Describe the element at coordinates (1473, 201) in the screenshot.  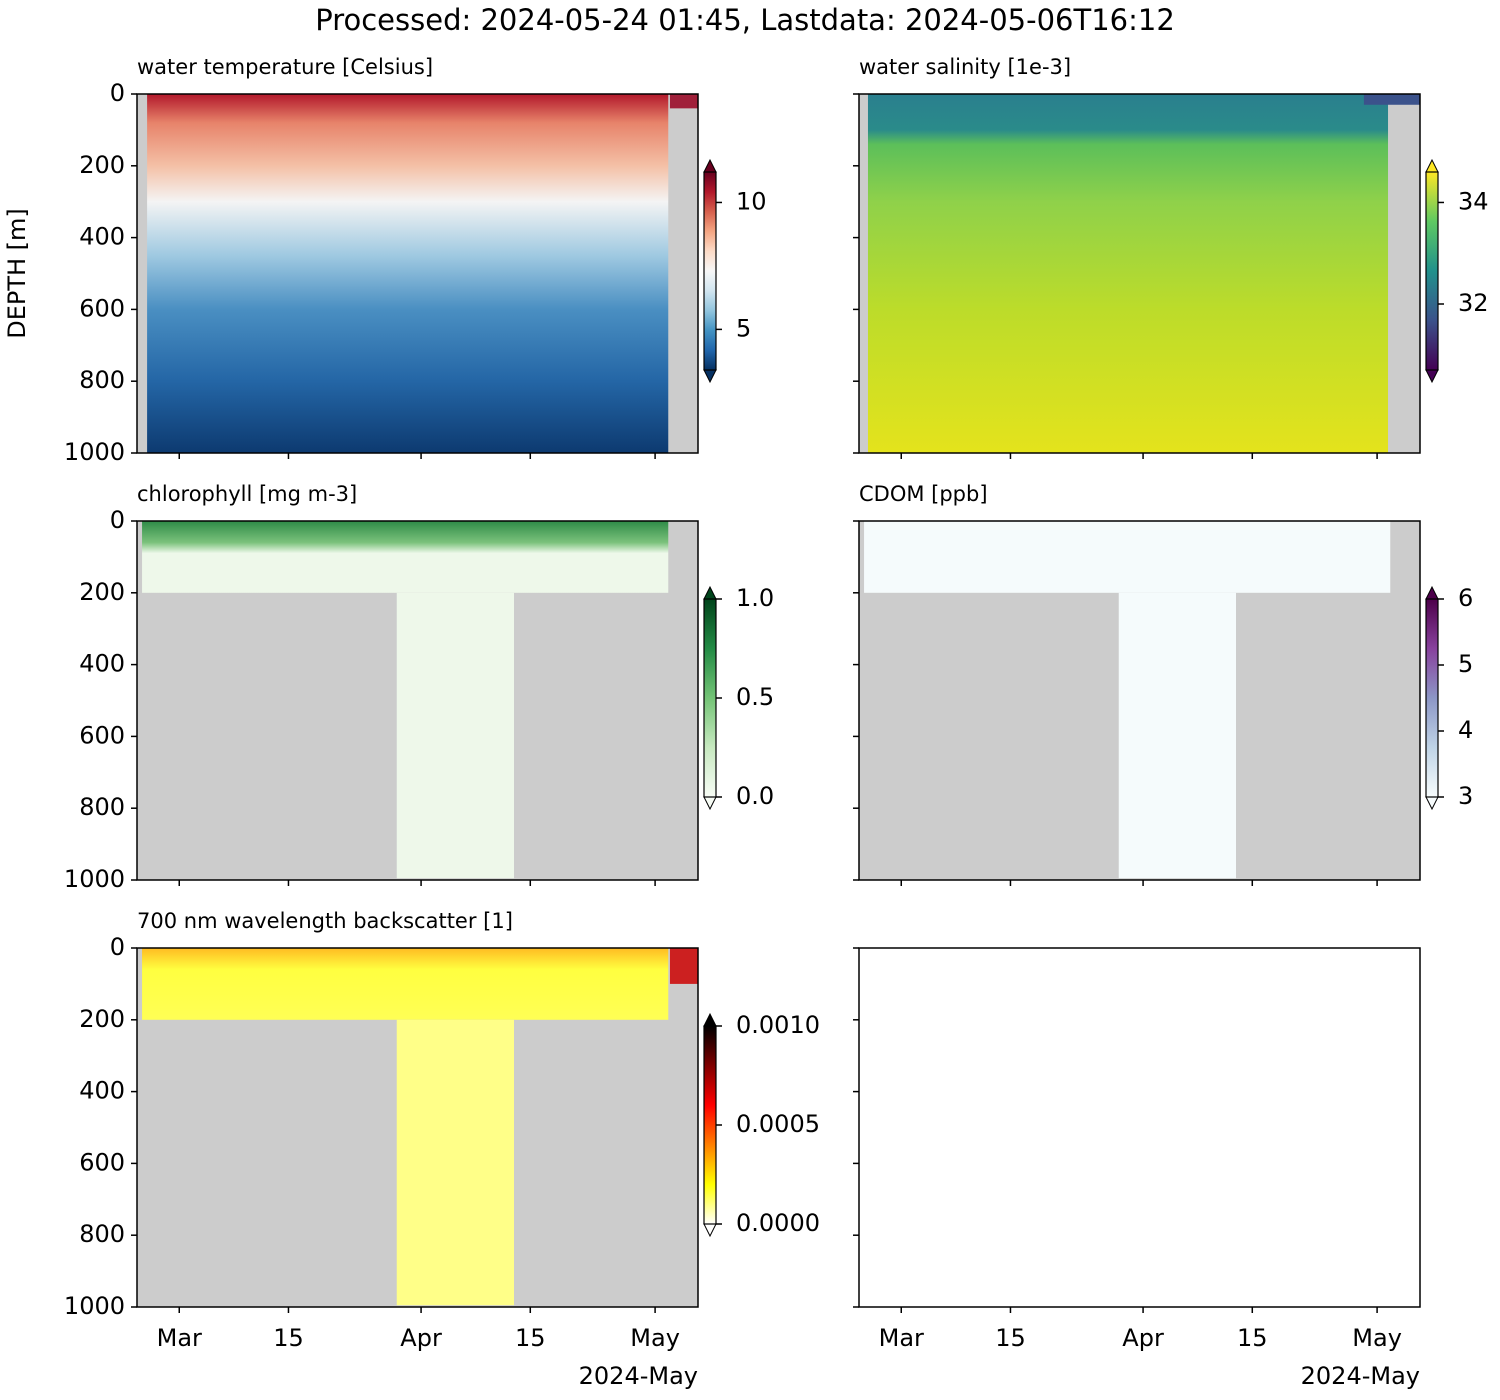
I see `colorbar-tick-label: 34` at that location.